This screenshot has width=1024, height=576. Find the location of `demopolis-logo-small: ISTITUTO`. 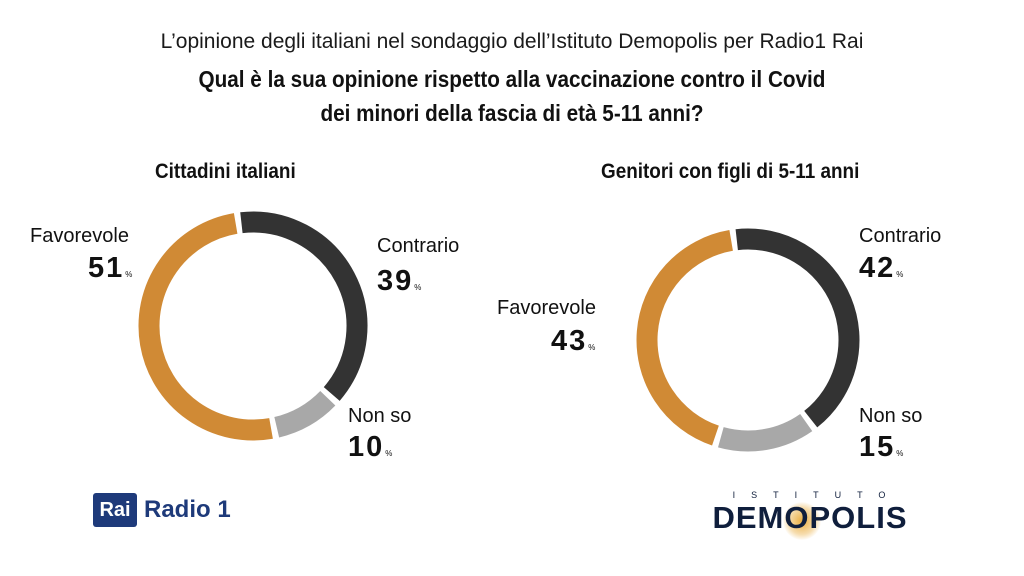

demopolis-logo-small: ISTITUTO is located at coordinates (817, 495).